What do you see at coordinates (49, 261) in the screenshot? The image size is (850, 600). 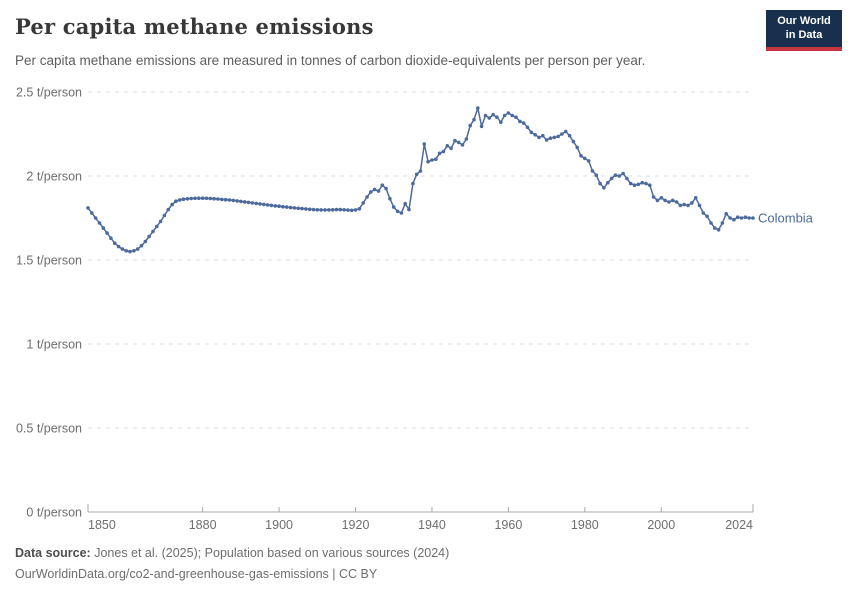 I see `y-axis-tick-label: 1.5 t/person` at bounding box center [49, 261].